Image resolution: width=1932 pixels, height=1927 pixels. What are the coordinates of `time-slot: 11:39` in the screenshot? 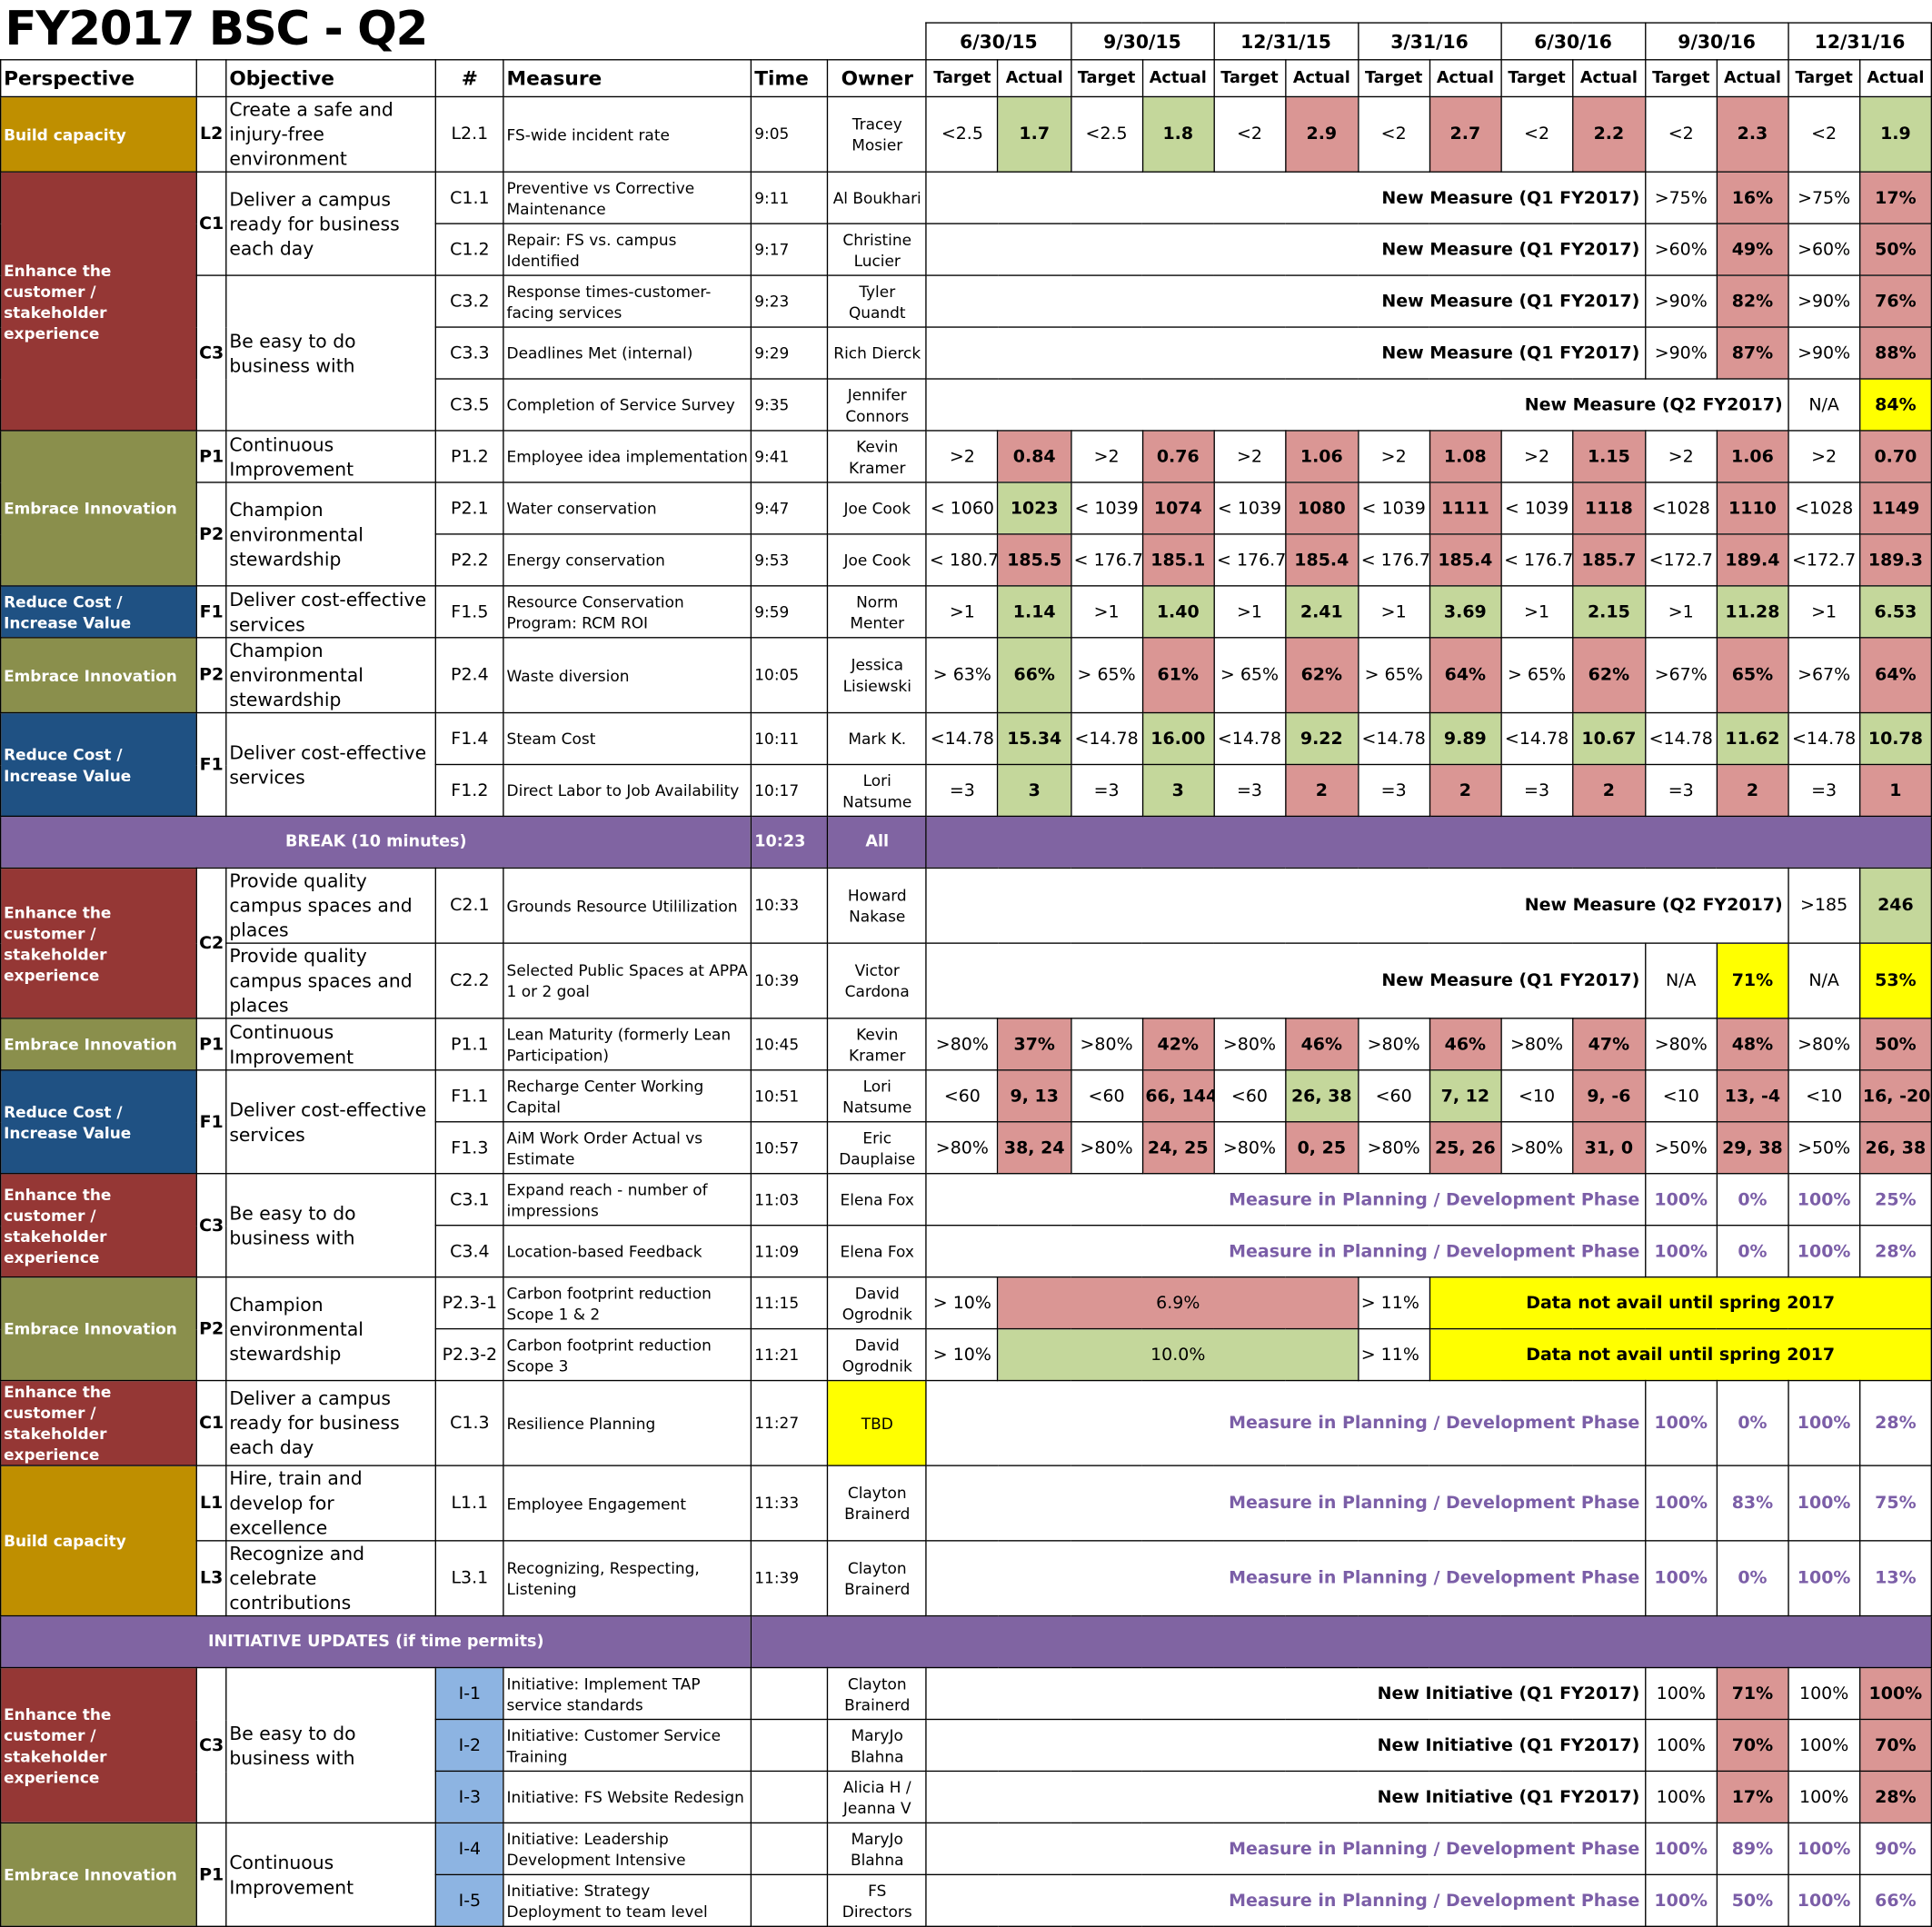 It's located at (790, 1578).